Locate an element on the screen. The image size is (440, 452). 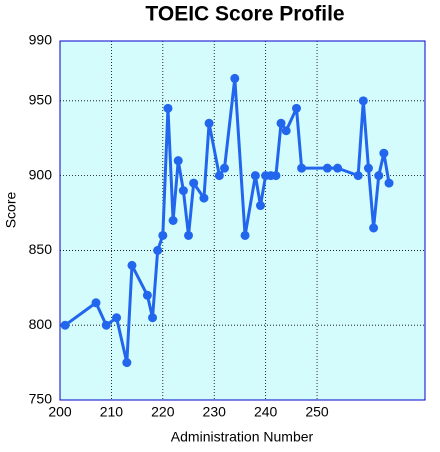
y-tick-label: 990 is located at coordinates (41, 40).